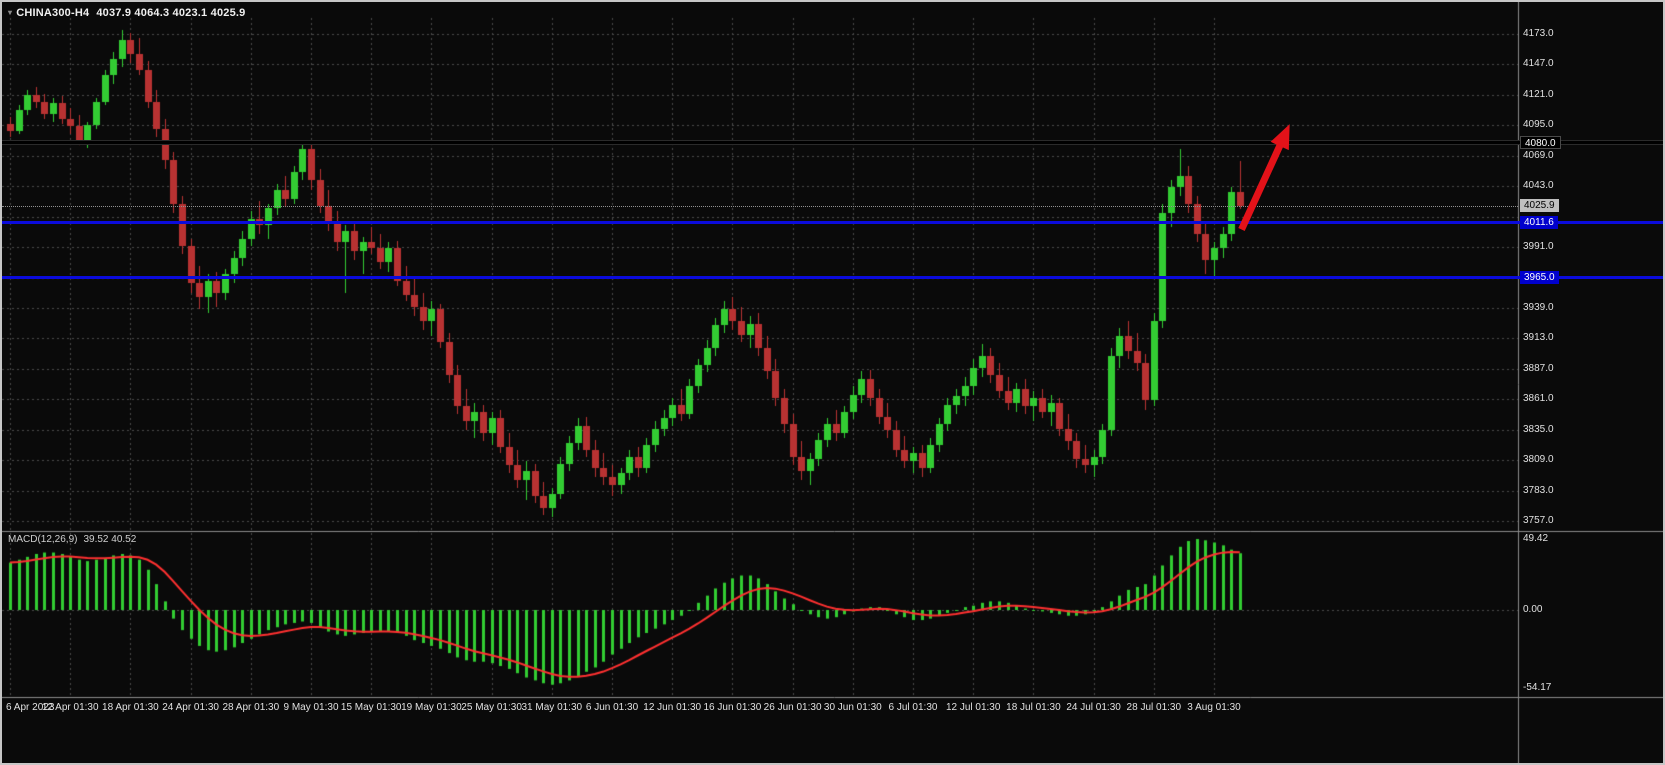 The height and width of the screenshot is (765, 1665). Describe the element at coordinates (110, 539) in the screenshot. I see `macd-values: 39.52 40.52` at that location.